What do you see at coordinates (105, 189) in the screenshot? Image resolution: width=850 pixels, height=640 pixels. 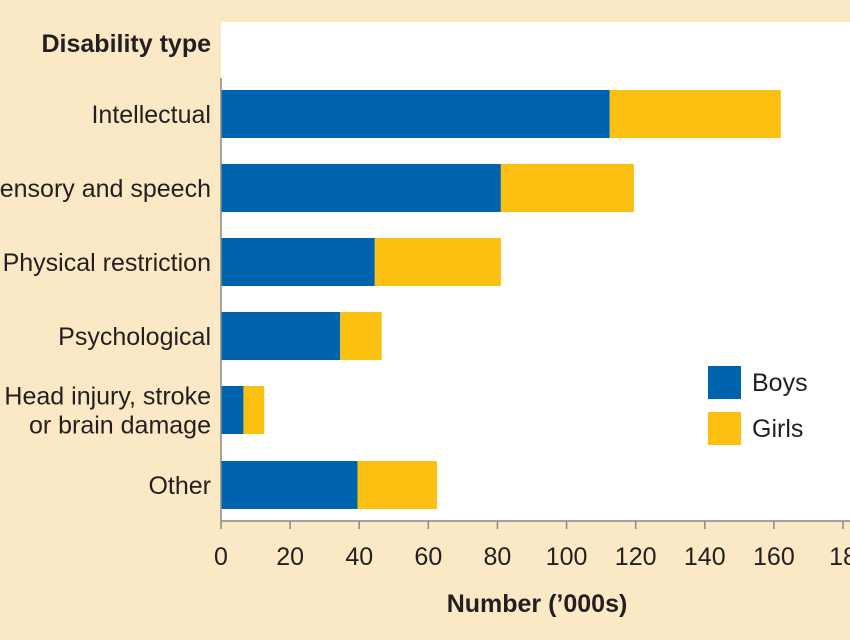 I see `category-label-1: Sensory and speech` at bounding box center [105, 189].